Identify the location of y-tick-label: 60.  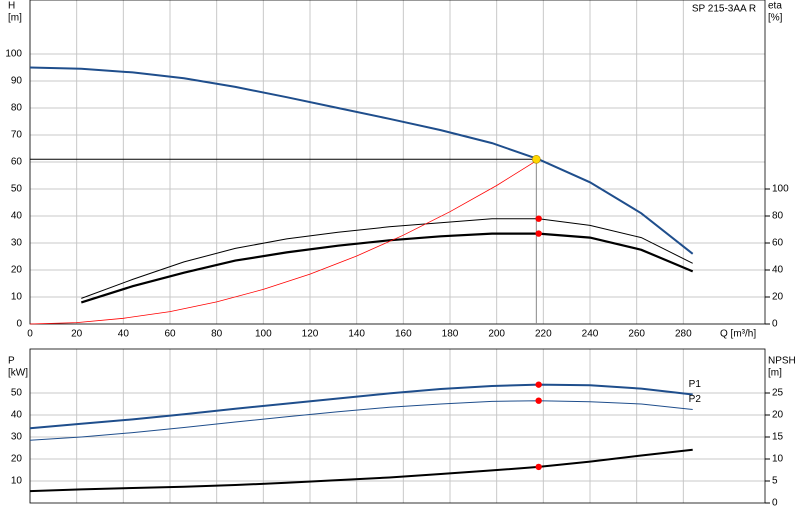
(17, 162).